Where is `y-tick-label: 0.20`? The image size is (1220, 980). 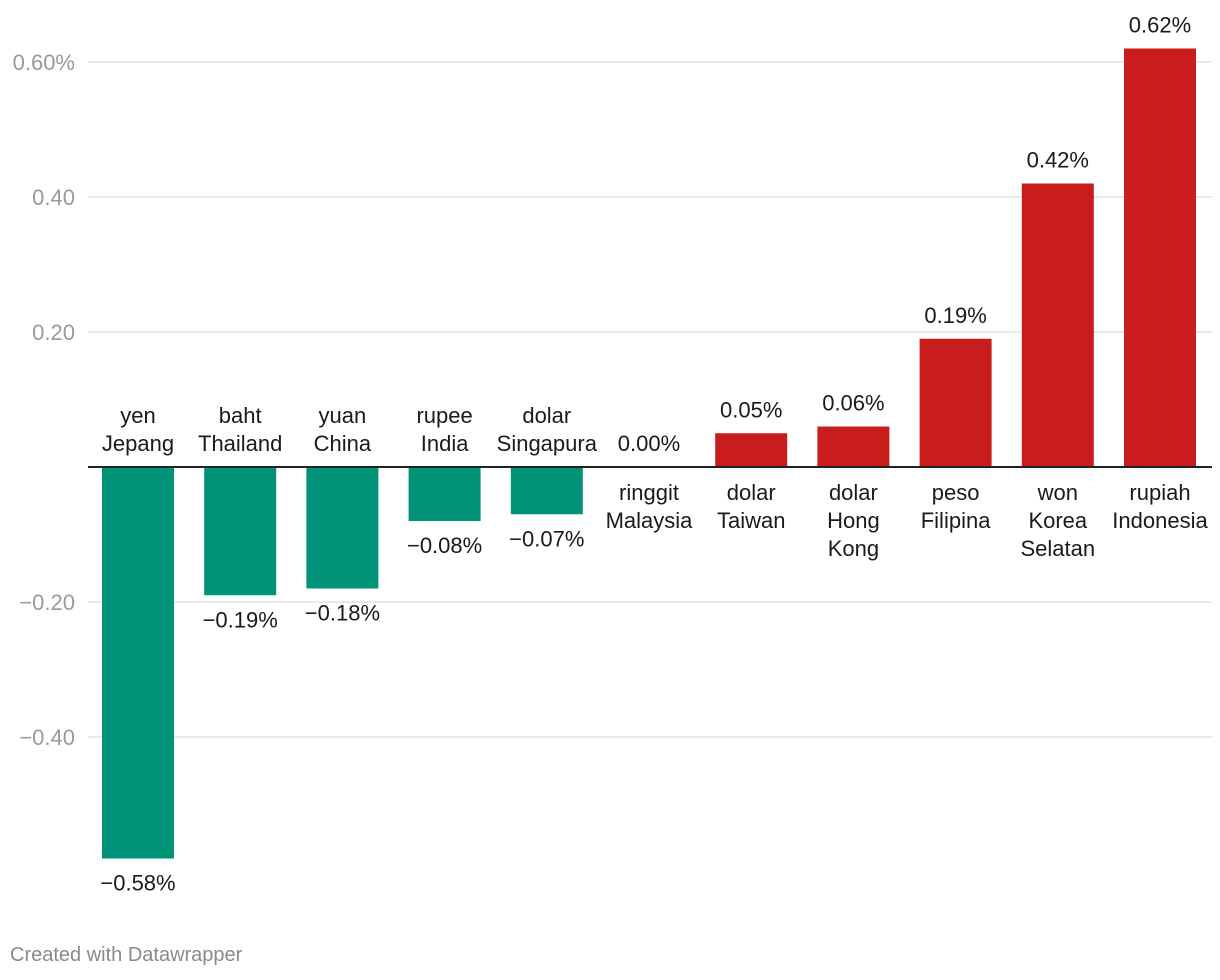 y-tick-label: 0.20 is located at coordinates (53, 332).